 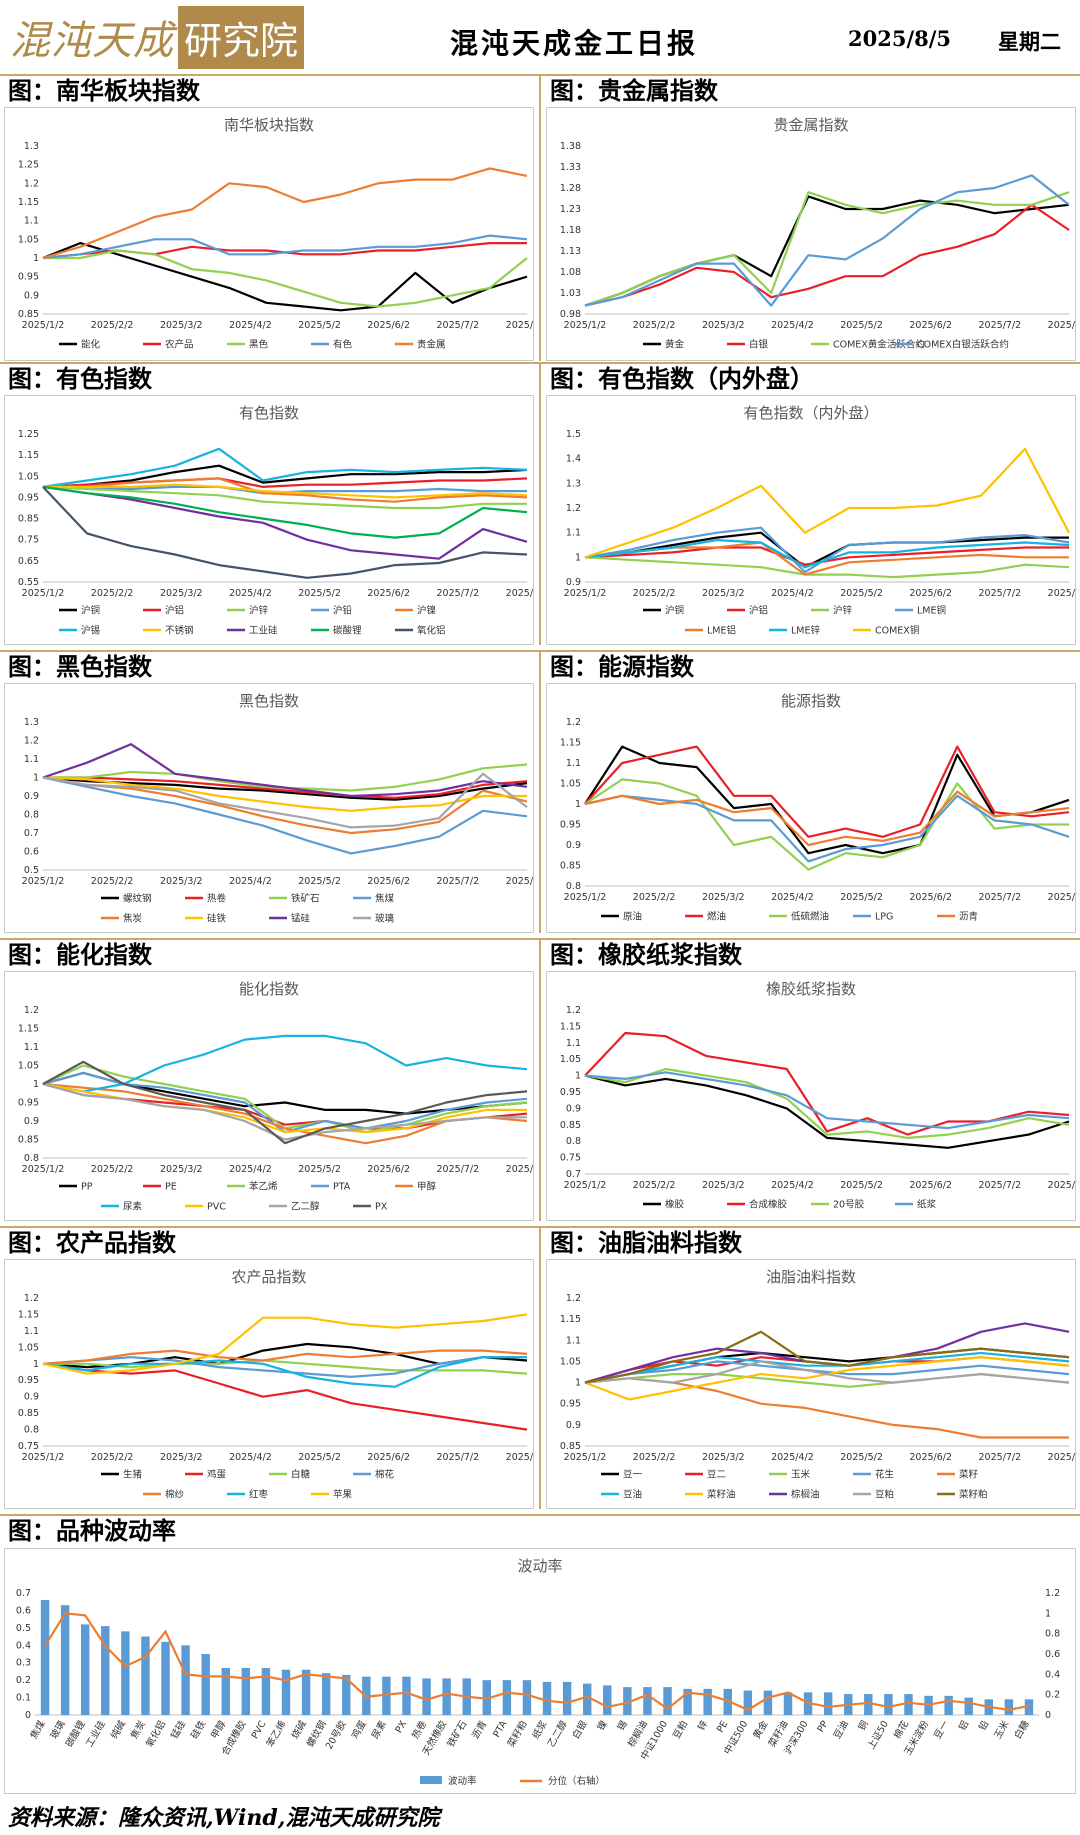 What do you see at coordinates (224, 1818) in the screenshot?
I see `source-note: 资料来源：隆众资讯,Wind,混沌天成研究院` at bounding box center [224, 1818].